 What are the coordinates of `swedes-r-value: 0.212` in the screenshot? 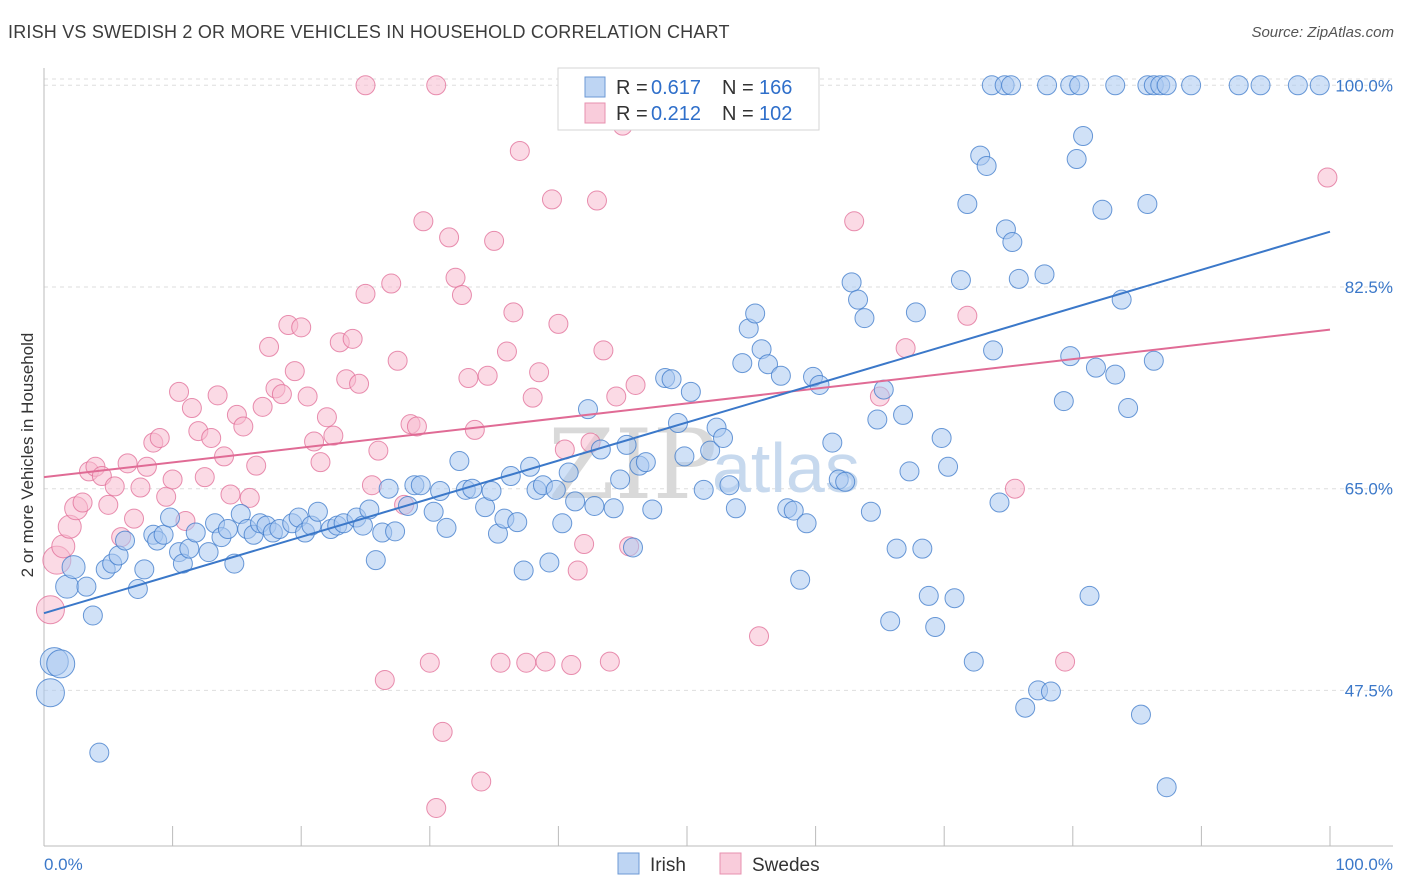 It's located at (676, 114).